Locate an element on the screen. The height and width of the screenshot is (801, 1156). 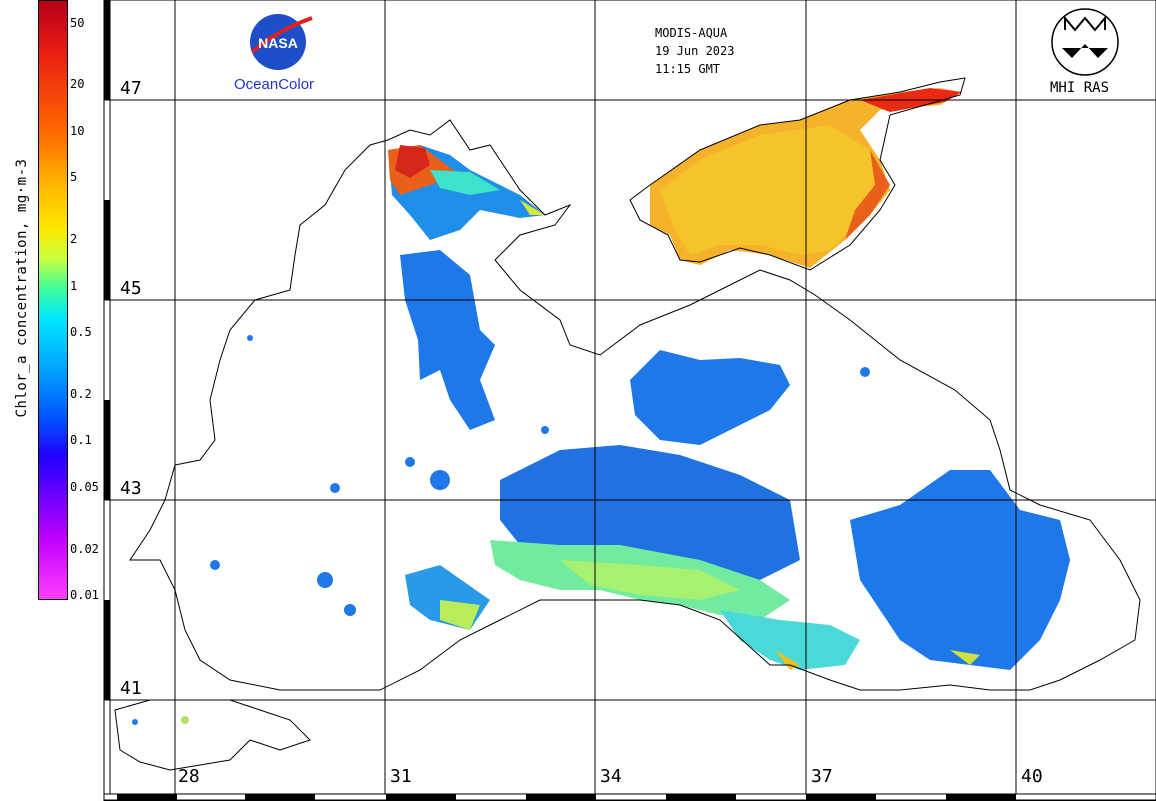
lat-label-43: 43 is located at coordinates (131, 488).